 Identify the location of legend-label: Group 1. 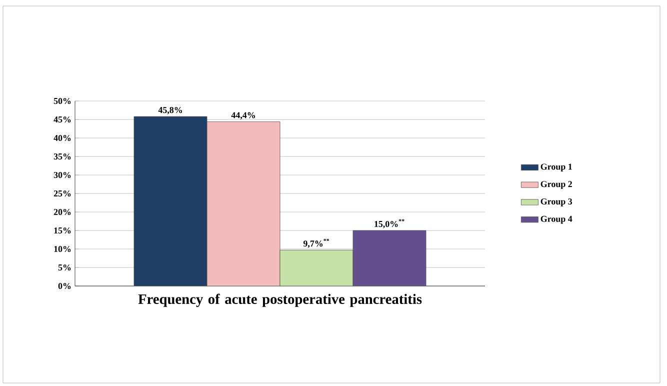
(556, 168).